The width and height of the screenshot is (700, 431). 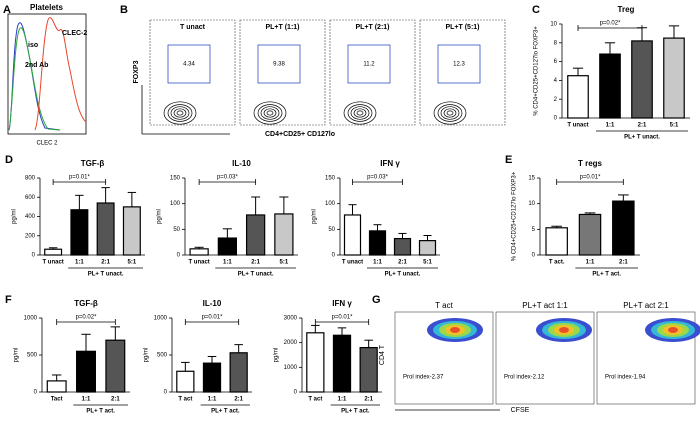 What do you see at coordinates (228, 178) in the screenshot?
I see `p-value: p=0.03*` at bounding box center [228, 178].